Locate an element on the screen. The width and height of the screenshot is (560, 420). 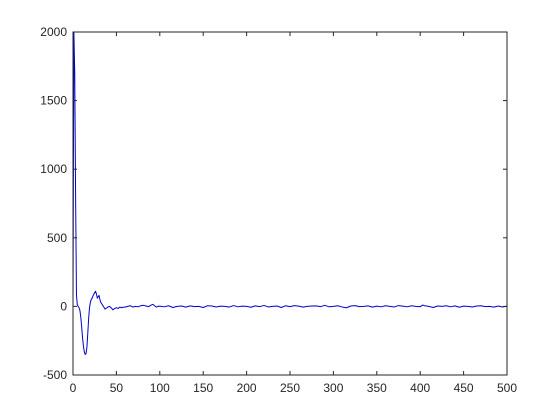
x-tick-label: 0 is located at coordinates (73, 388).